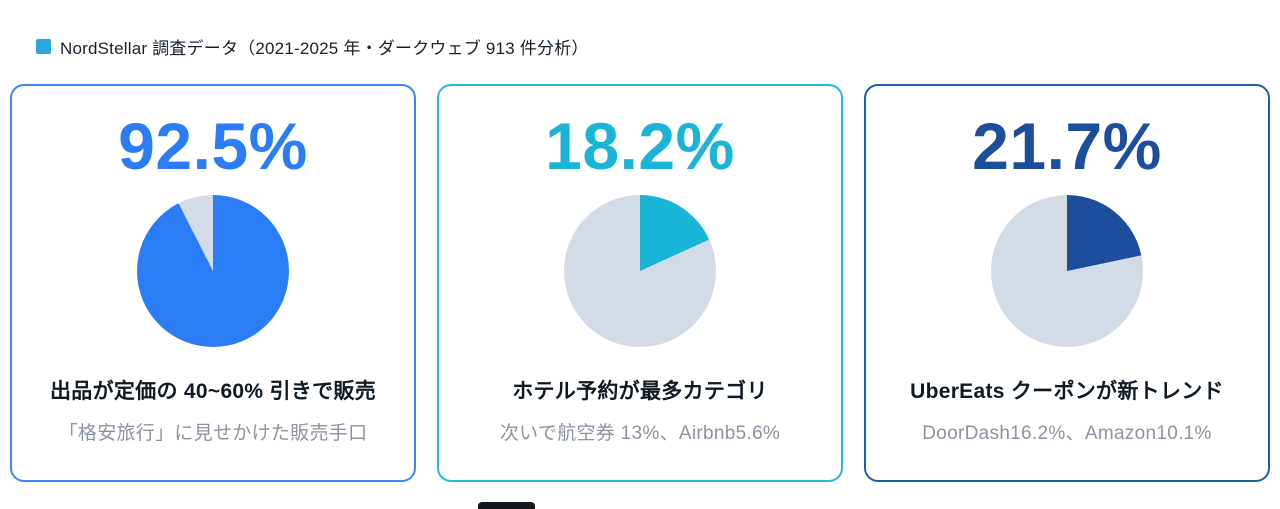 The image size is (1280, 509). Describe the element at coordinates (1067, 392) in the screenshot. I see `stat-title: UberEats クーポンが新トレンド` at that location.